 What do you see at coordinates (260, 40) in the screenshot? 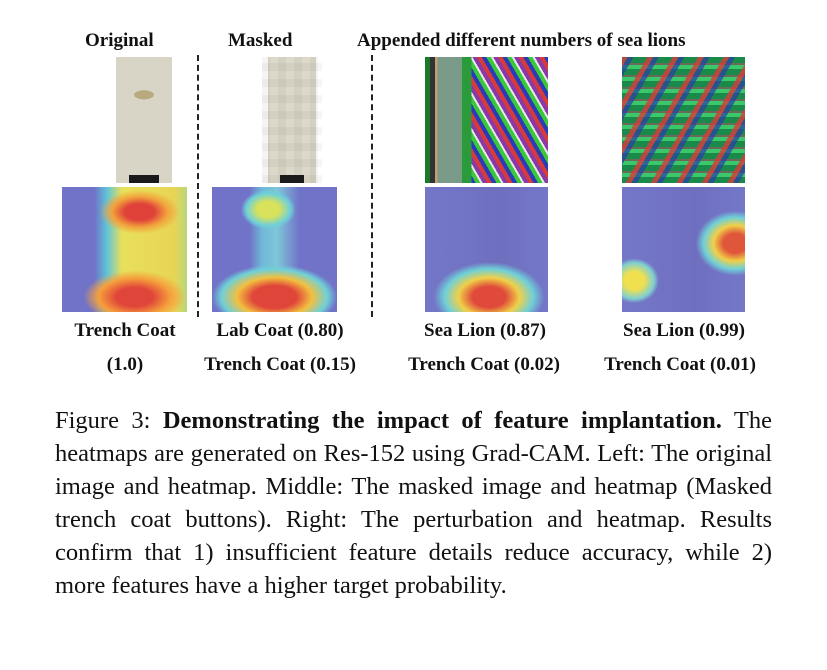
I see `header-masked: Masked` at bounding box center [260, 40].